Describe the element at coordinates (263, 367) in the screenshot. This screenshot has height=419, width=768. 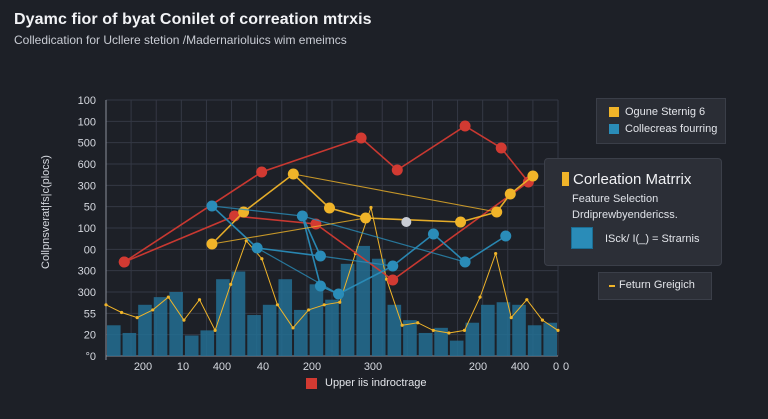
I see `x-tick-label: 40` at that location.